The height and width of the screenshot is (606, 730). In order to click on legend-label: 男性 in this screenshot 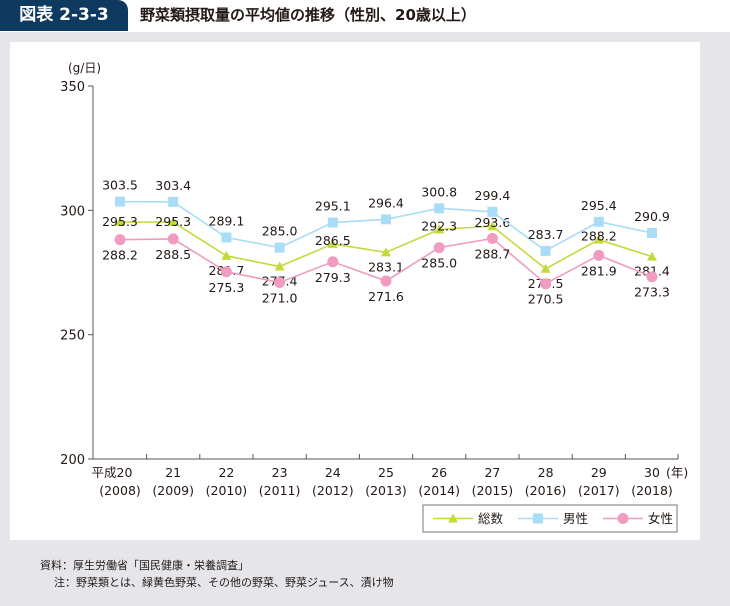, I will do `click(575, 518)`.